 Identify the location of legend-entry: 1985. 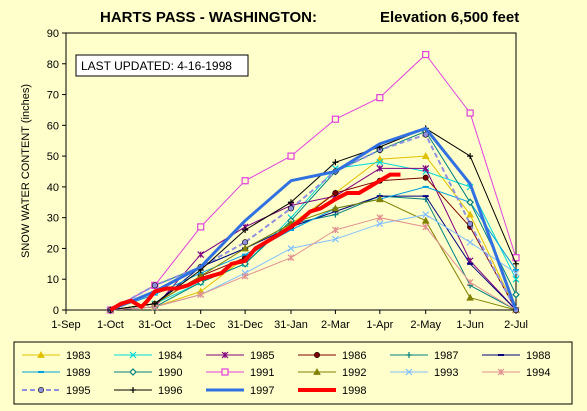
(240, 356).